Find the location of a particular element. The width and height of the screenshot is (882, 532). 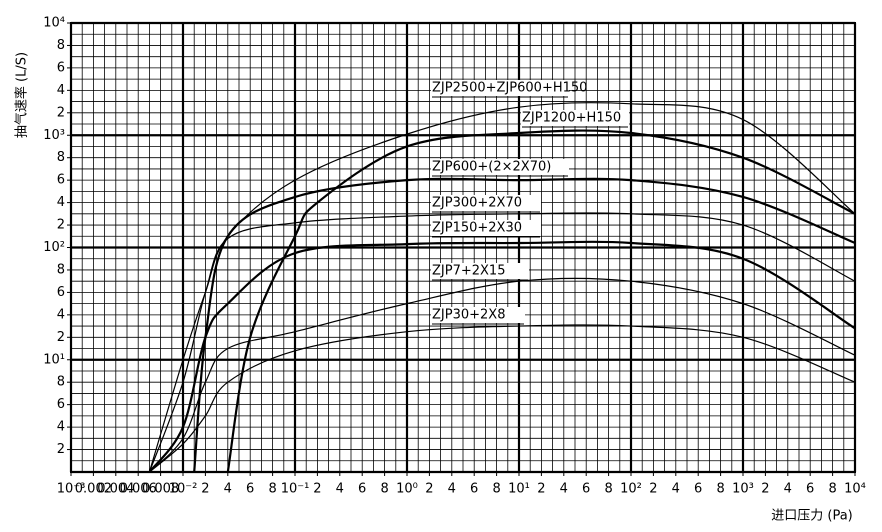

x-tick-label: 10³ is located at coordinates (743, 489).